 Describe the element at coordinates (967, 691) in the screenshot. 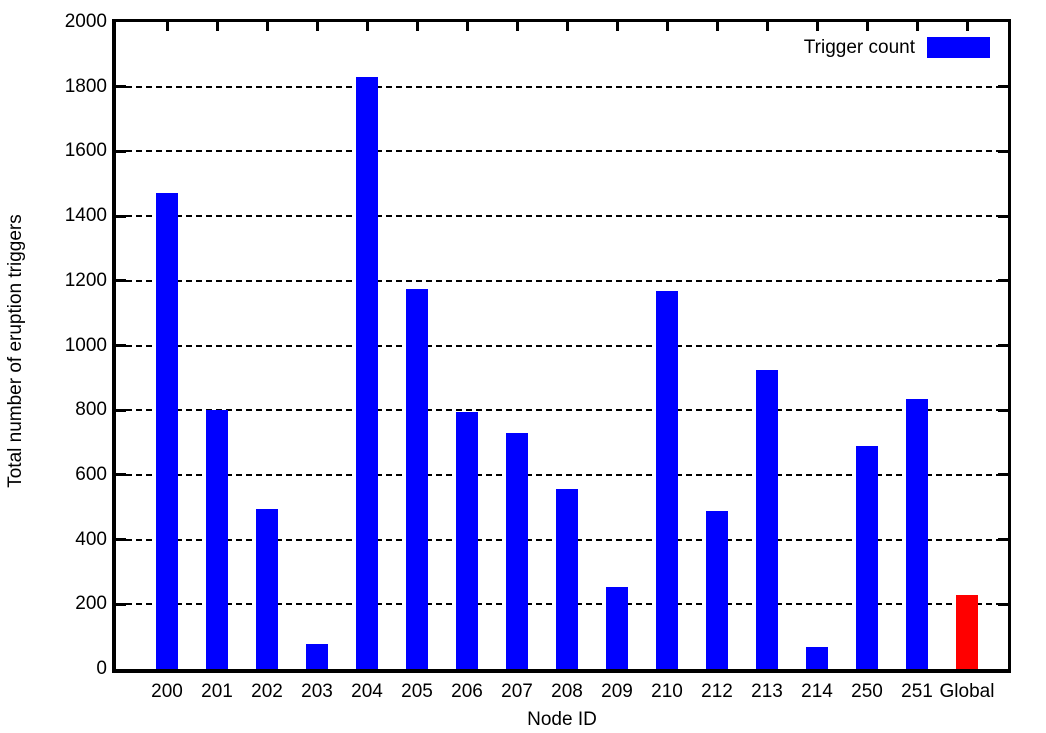

I see `x-tick-label: Global` at that location.